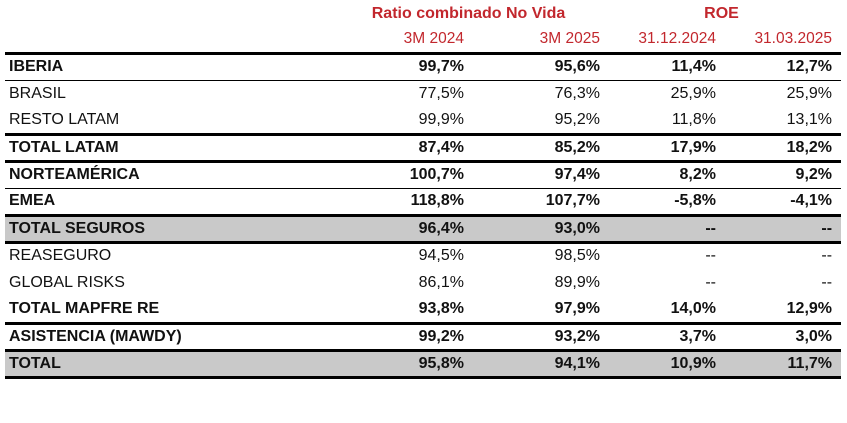 The image size is (847, 423). What do you see at coordinates (400, 337) in the screenshot?
I see `cell-value: 99,2%` at bounding box center [400, 337].